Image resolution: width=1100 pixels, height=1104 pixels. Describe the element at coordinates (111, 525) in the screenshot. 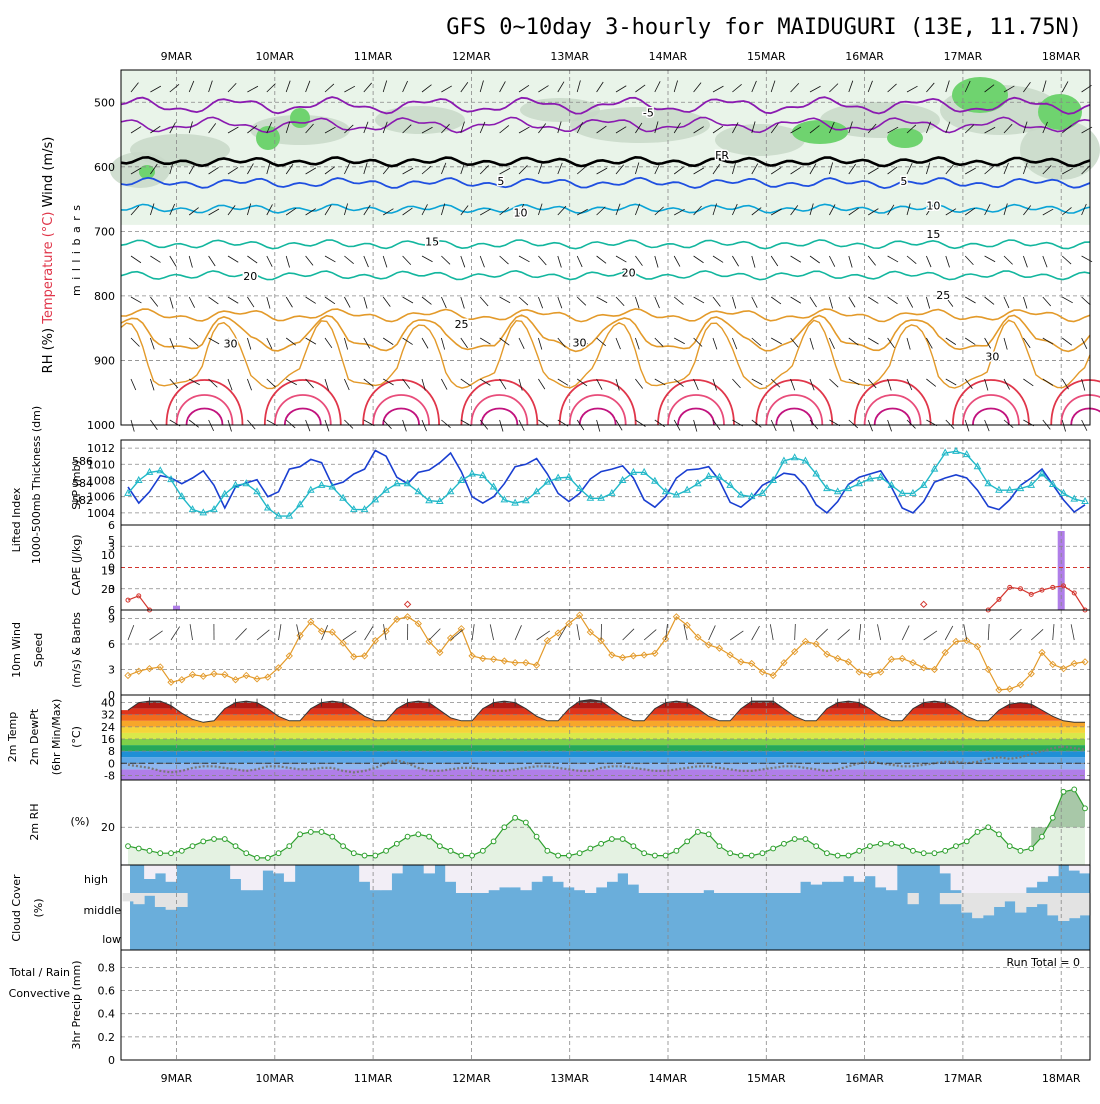

I see `lifted-y-tick: 6` at that location.